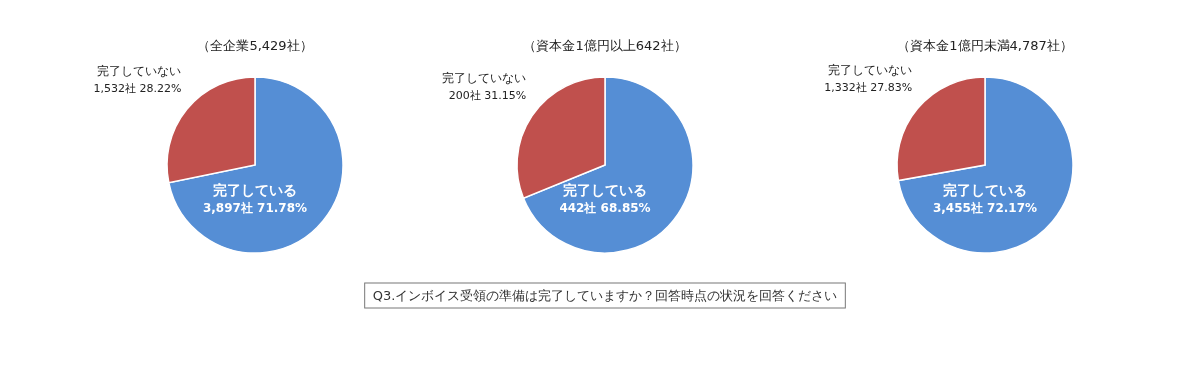 This screenshot has height=368, width=1200. I want to click on chart-title: （資本金1億円以上642社）, so click(605, 45).